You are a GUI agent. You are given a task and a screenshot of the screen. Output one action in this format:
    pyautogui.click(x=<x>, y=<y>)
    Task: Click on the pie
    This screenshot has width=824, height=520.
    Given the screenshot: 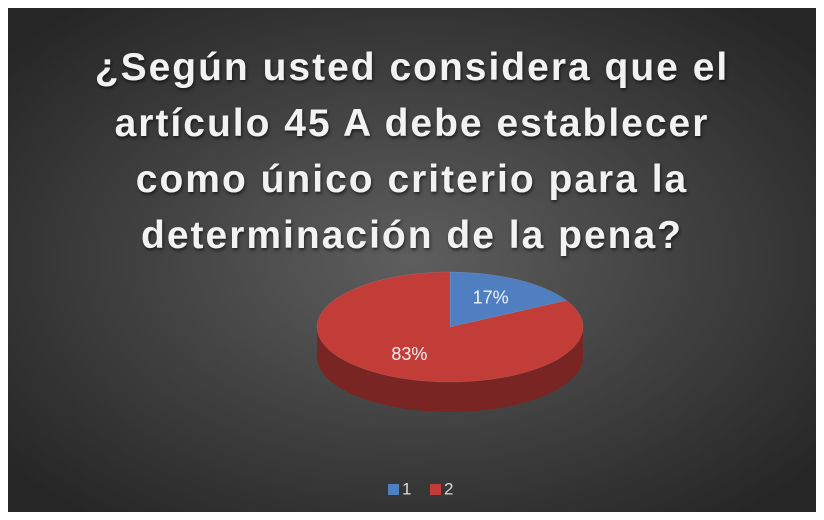 What is the action you would take?
    pyautogui.click(x=450, y=341)
    